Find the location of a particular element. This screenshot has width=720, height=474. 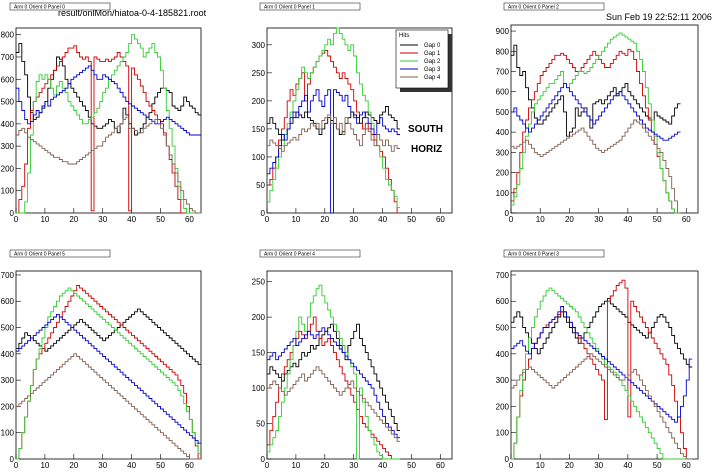

orientation-label: HORIZ is located at coordinates (426, 149).